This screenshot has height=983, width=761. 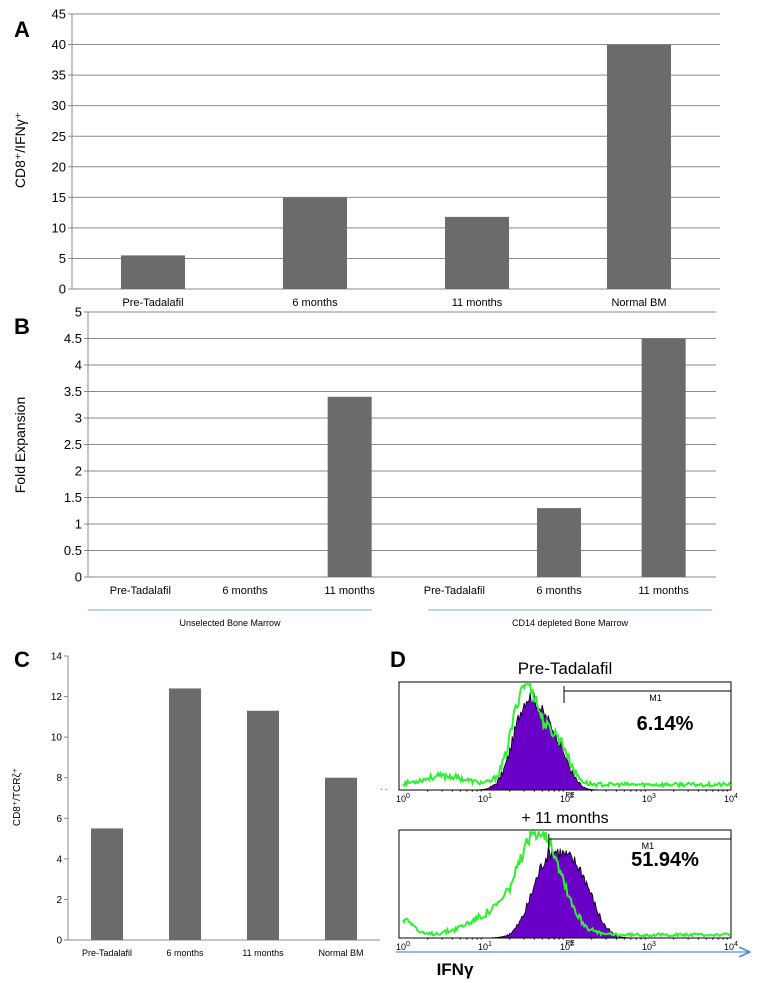 What do you see at coordinates (403, 946) in the screenshot?
I see `x-tick-label: 100` at bounding box center [403, 946].